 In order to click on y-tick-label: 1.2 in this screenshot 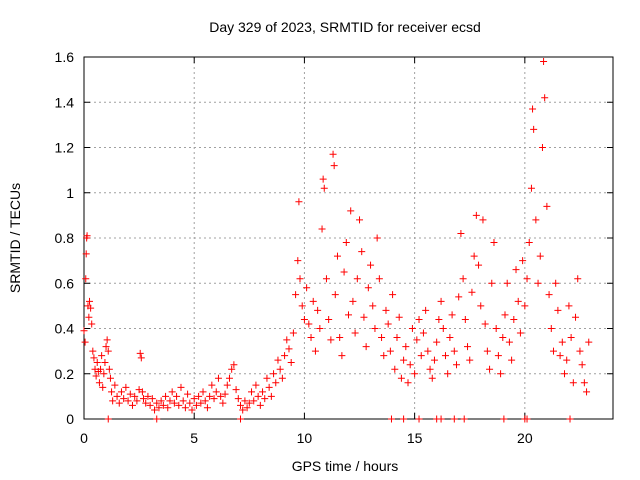, I will do `click(65, 148)`.